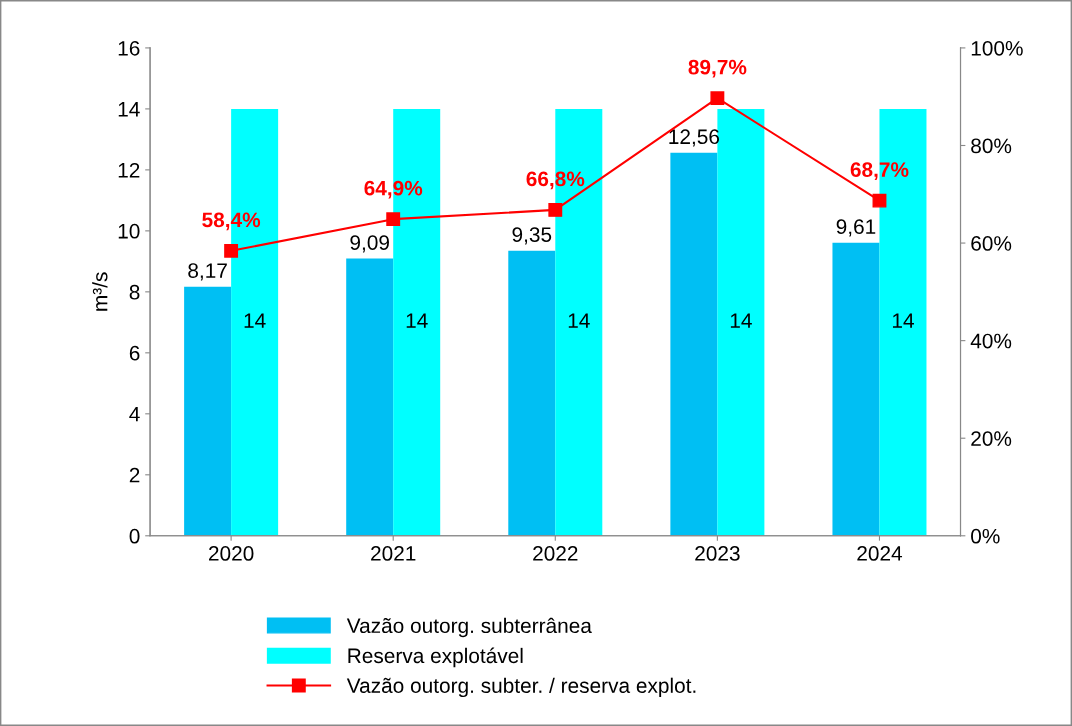  What do you see at coordinates (435, 657) in the screenshot?
I see `legend-label: Reserva explotável` at bounding box center [435, 657].